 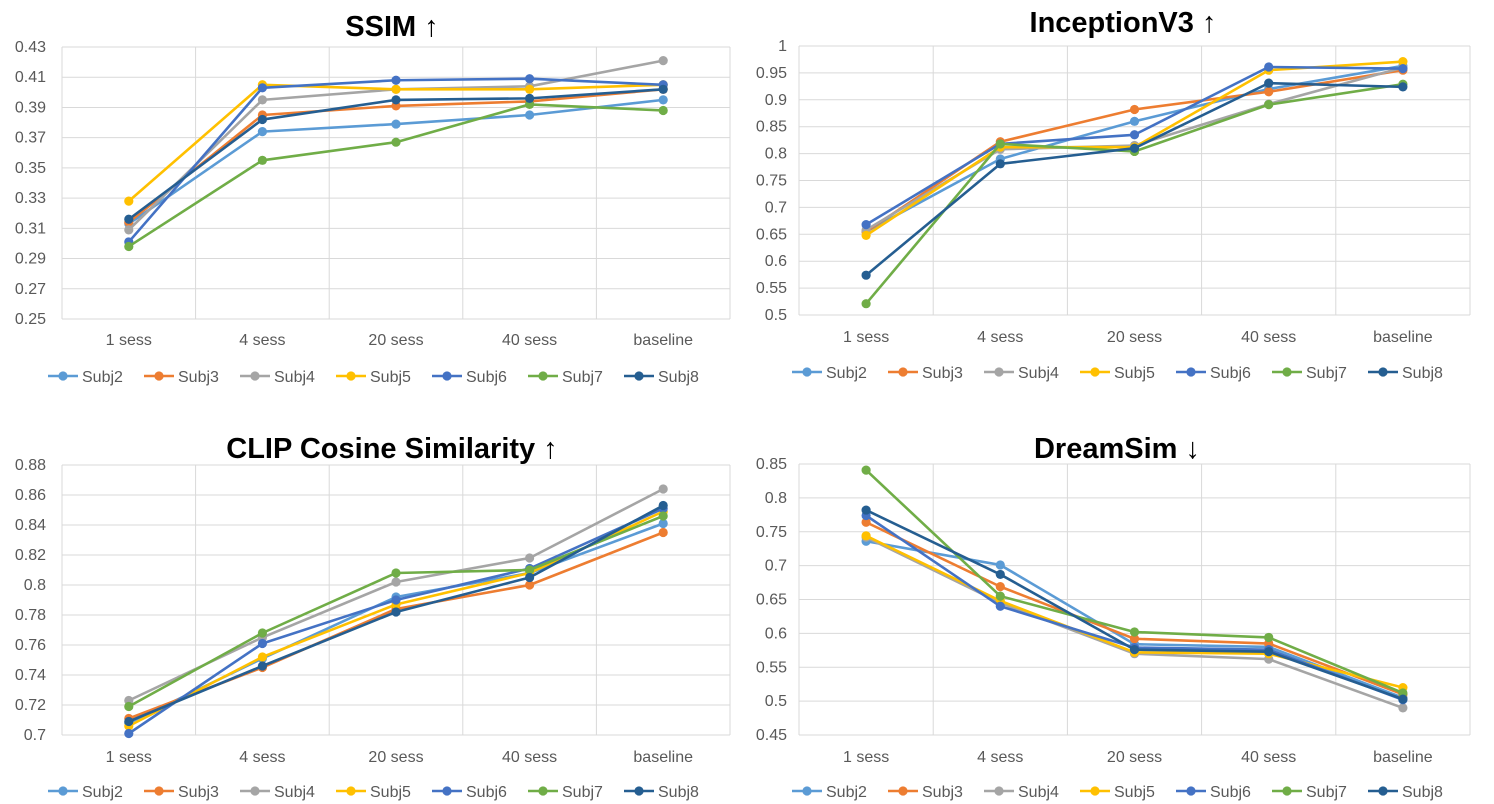 What do you see at coordinates (1403, 757) in the screenshot?
I see `x-tick-label: baseline` at bounding box center [1403, 757].